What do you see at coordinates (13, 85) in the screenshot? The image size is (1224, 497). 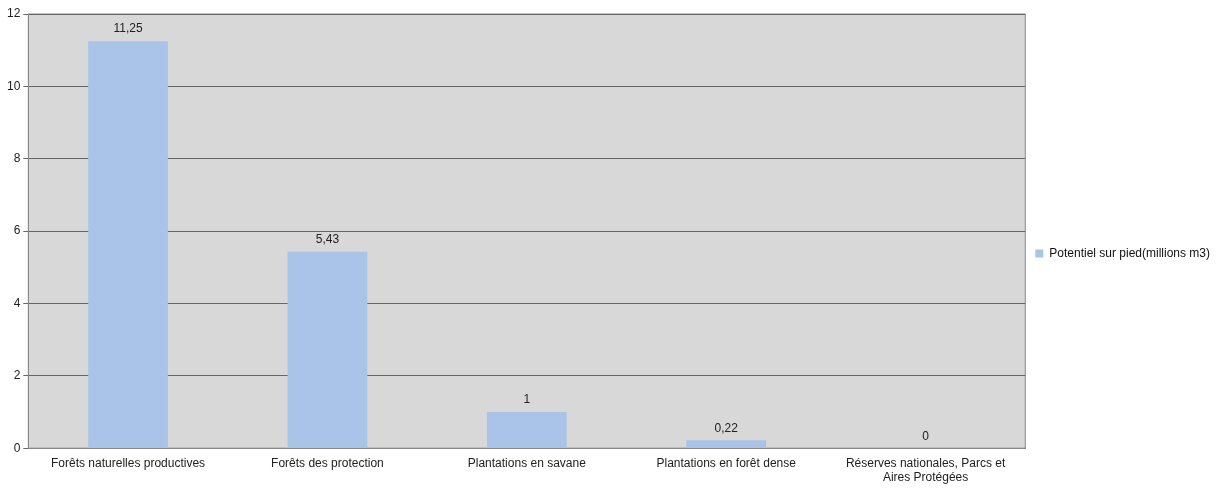 I see `y-tick-label: 10` at bounding box center [13, 85].